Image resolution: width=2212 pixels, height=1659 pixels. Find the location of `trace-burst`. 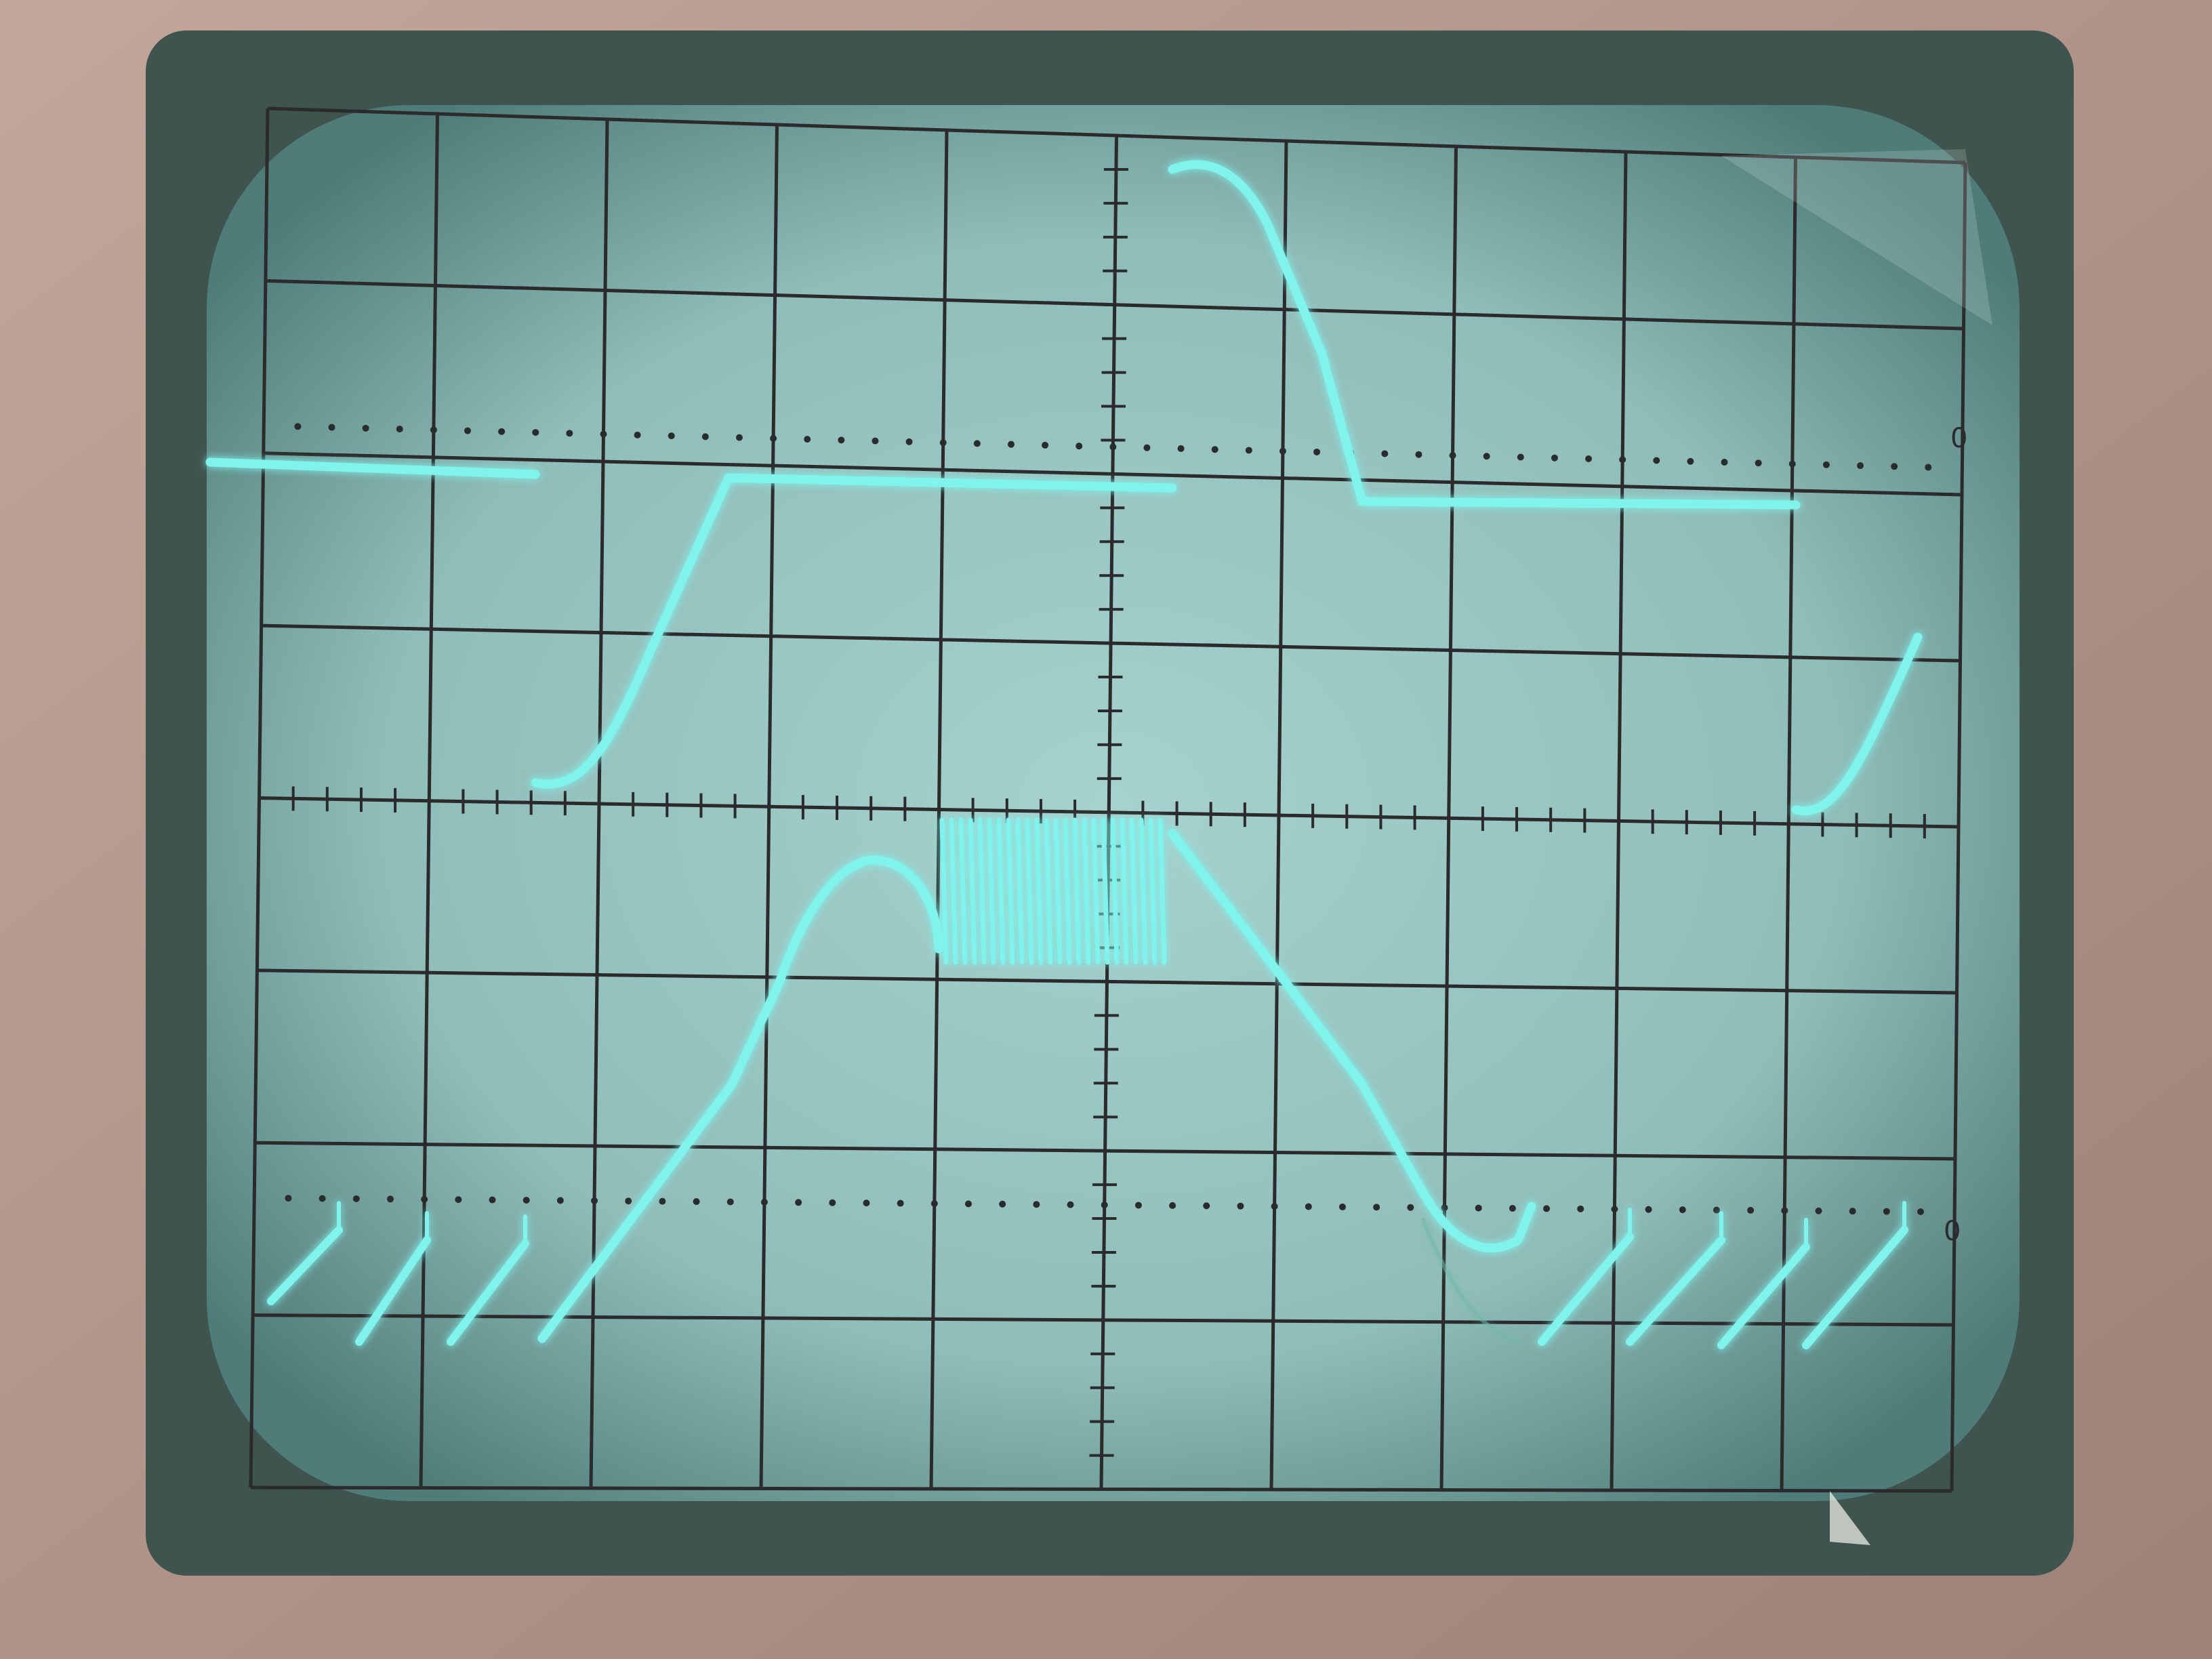

trace-burst is located at coordinates (1053, 891).